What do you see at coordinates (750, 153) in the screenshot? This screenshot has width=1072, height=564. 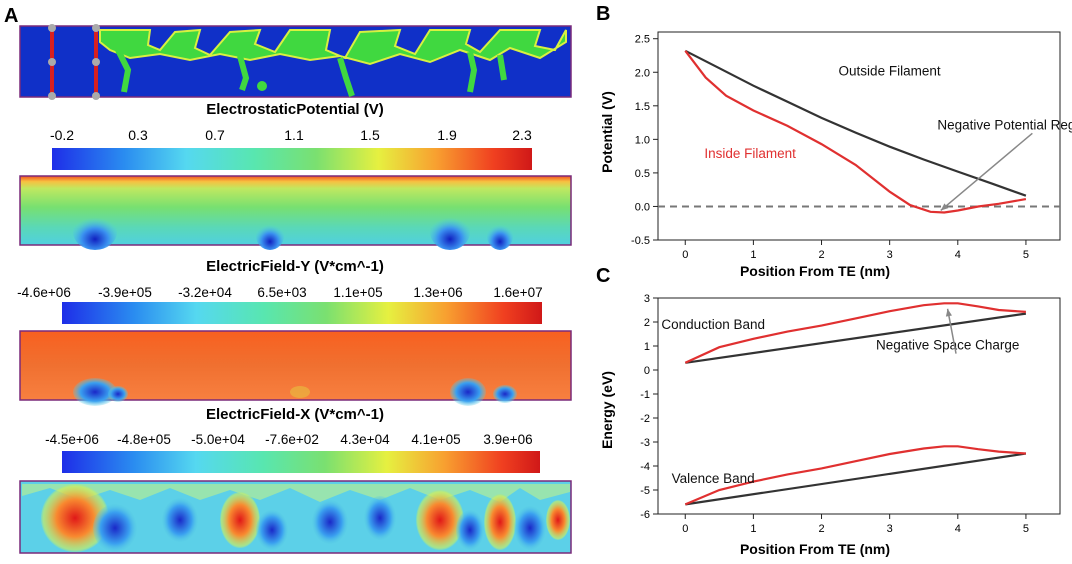 I see `chart-b-annotation-inside-filament: Inside Filament` at bounding box center [750, 153].